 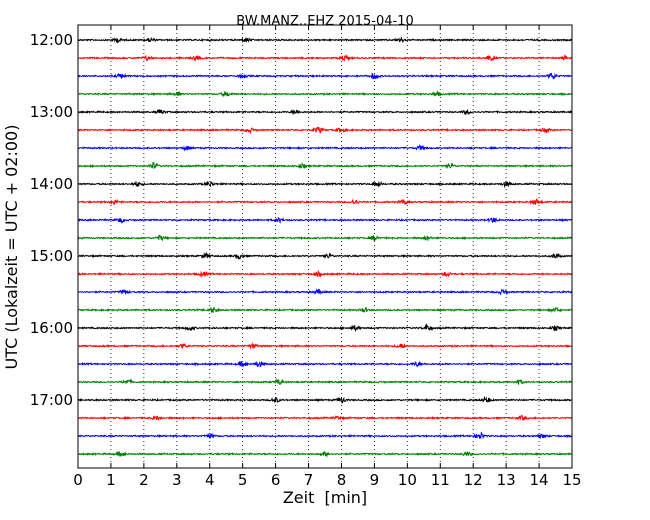 What do you see at coordinates (51, 220) in the screenshot?
I see `y-tick-labels: 12:00 13:00 14:00 15:00 16:00 17:00` at bounding box center [51, 220].